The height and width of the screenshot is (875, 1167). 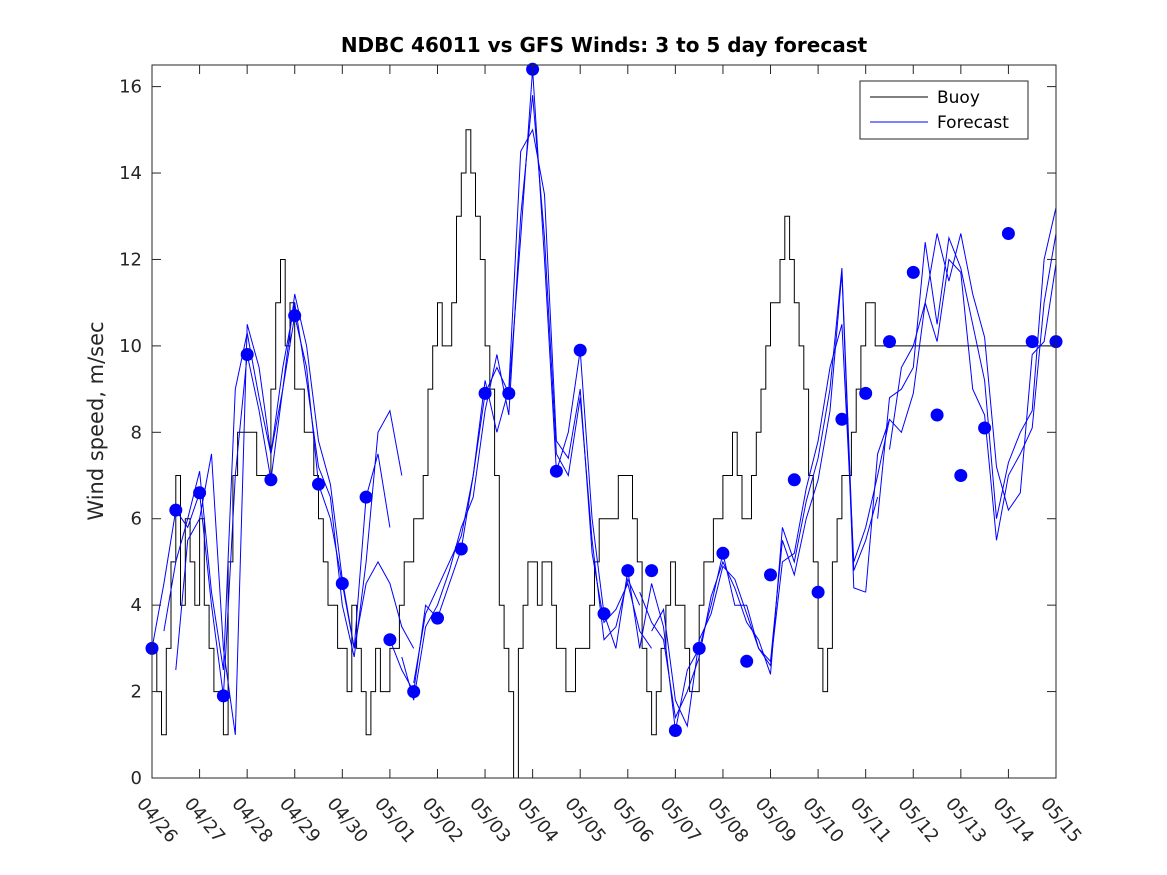 What do you see at coordinates (136, 692) in the screenshot?
I see `y-tick-label: 2` at bounding box center [136, 692].